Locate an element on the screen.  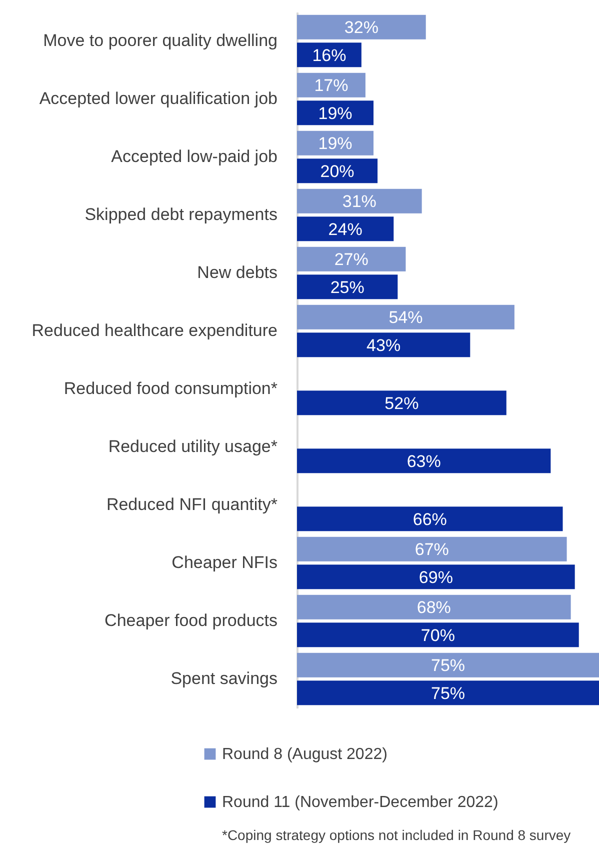
data-label: 69% is located at coordinates (435, 577).